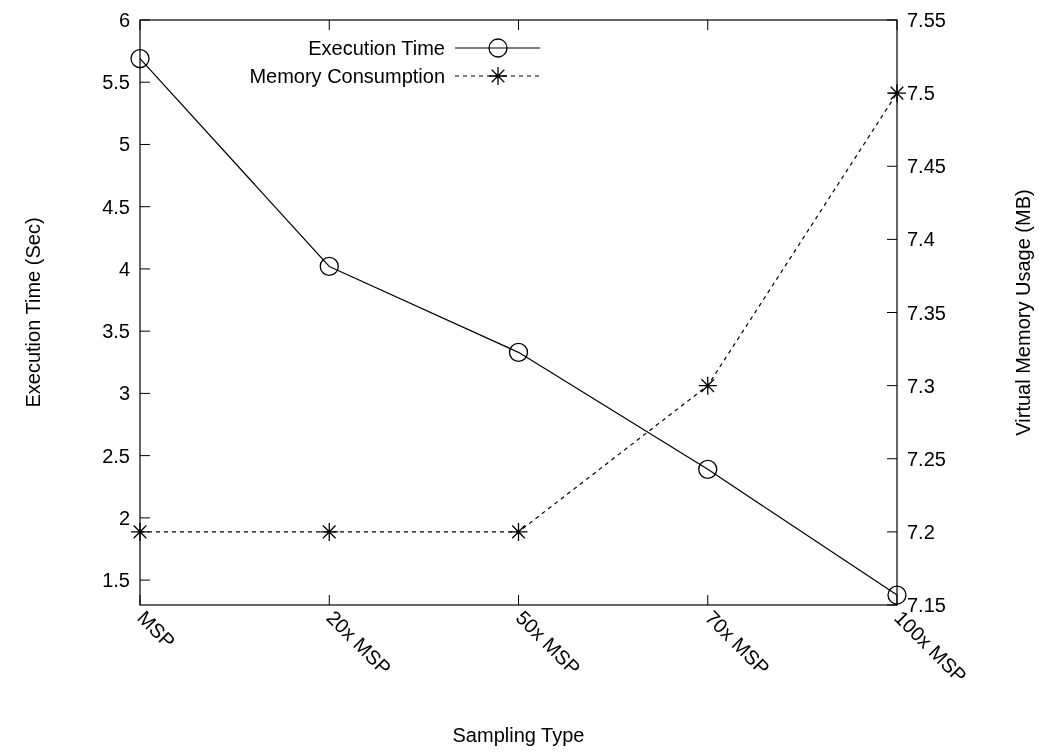 This screenshot has width=1039, height=754. Describe the element at coordinates (124, 144) in the screenshot. I see `y-tick-label: 5` at that location.